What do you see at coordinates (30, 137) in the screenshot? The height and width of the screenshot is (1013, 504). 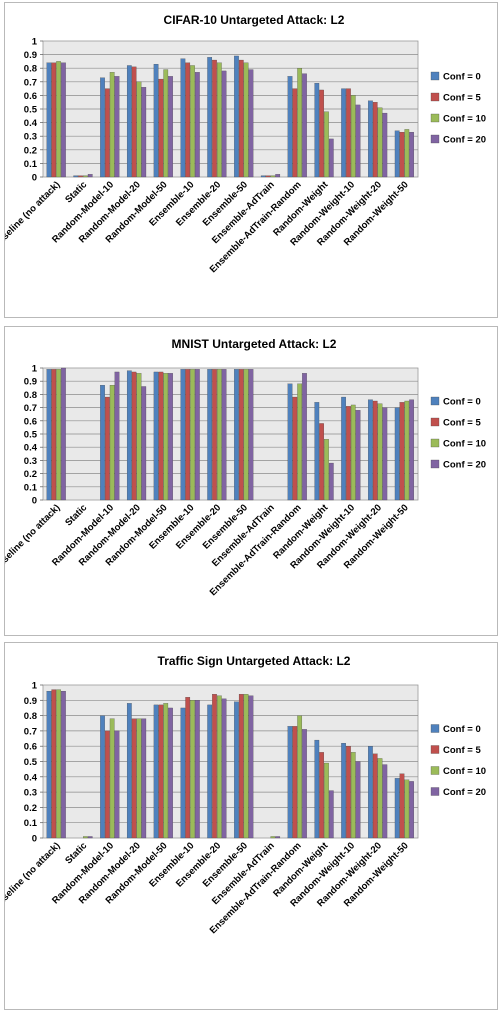 I see `y-tick-label: 0.3` at bounding box center [30, 137].